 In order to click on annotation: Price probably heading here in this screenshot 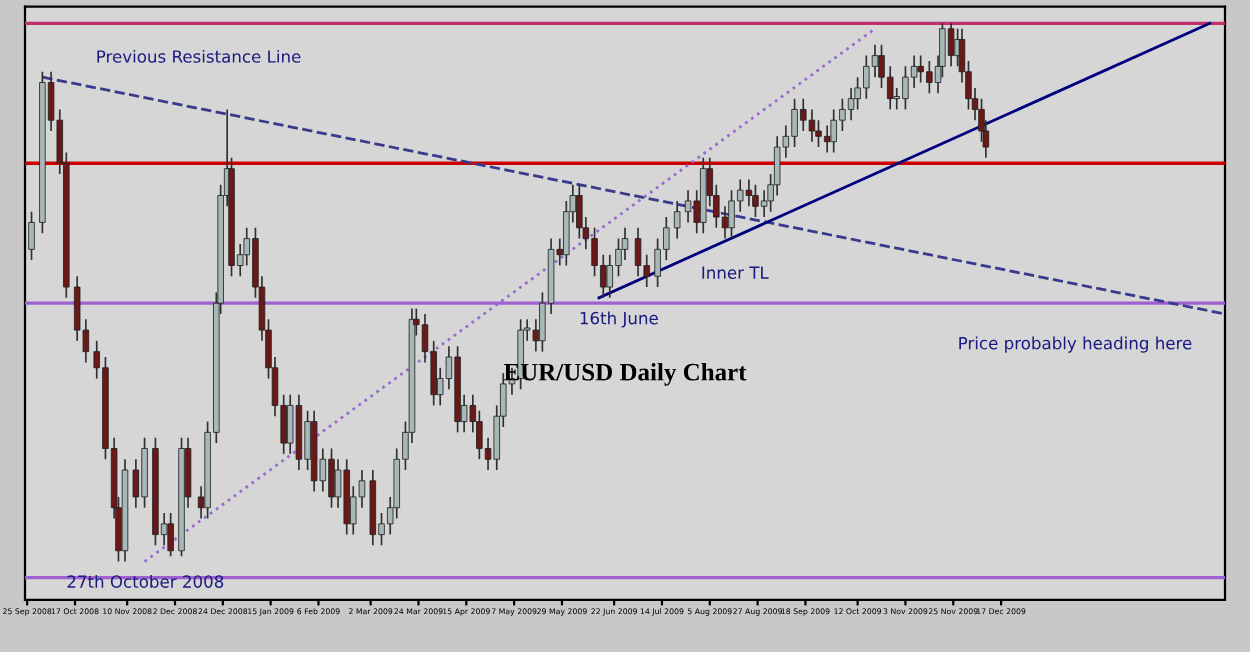, I will do `click(1075, 344)`.